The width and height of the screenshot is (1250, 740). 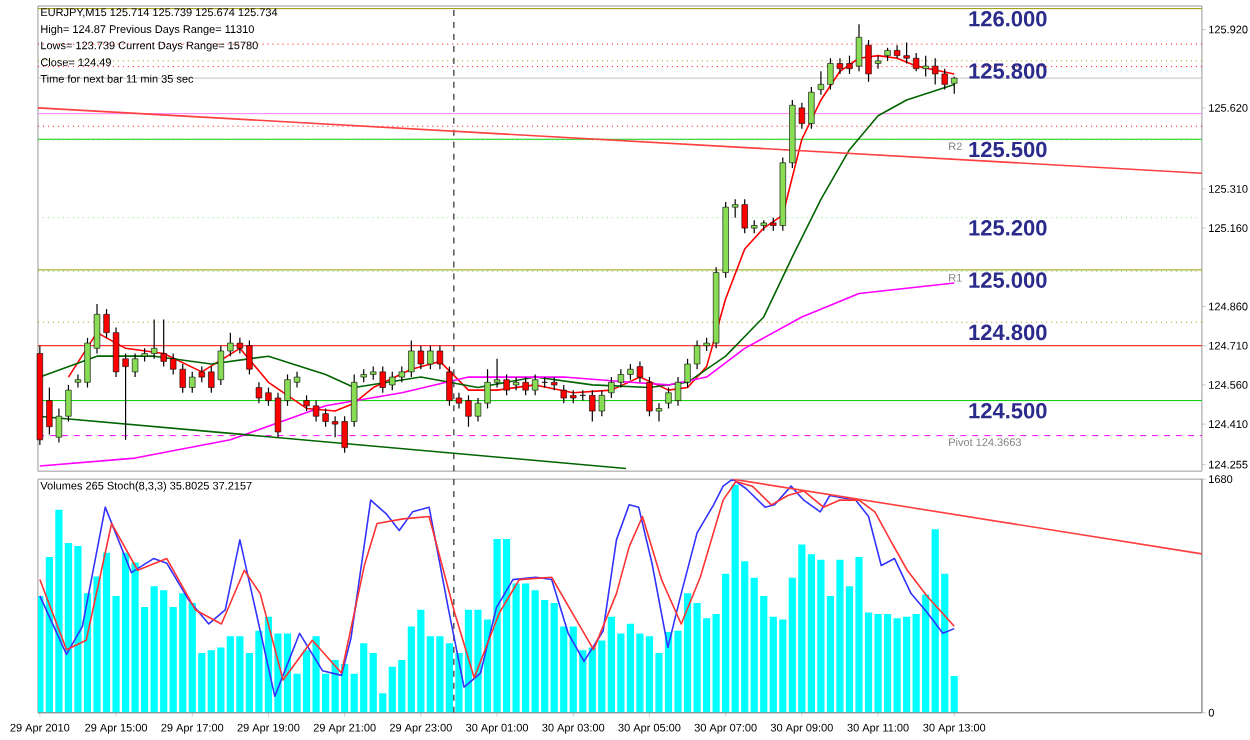 I want to click on annotation: 125.800, so click(x=1008, y=71).